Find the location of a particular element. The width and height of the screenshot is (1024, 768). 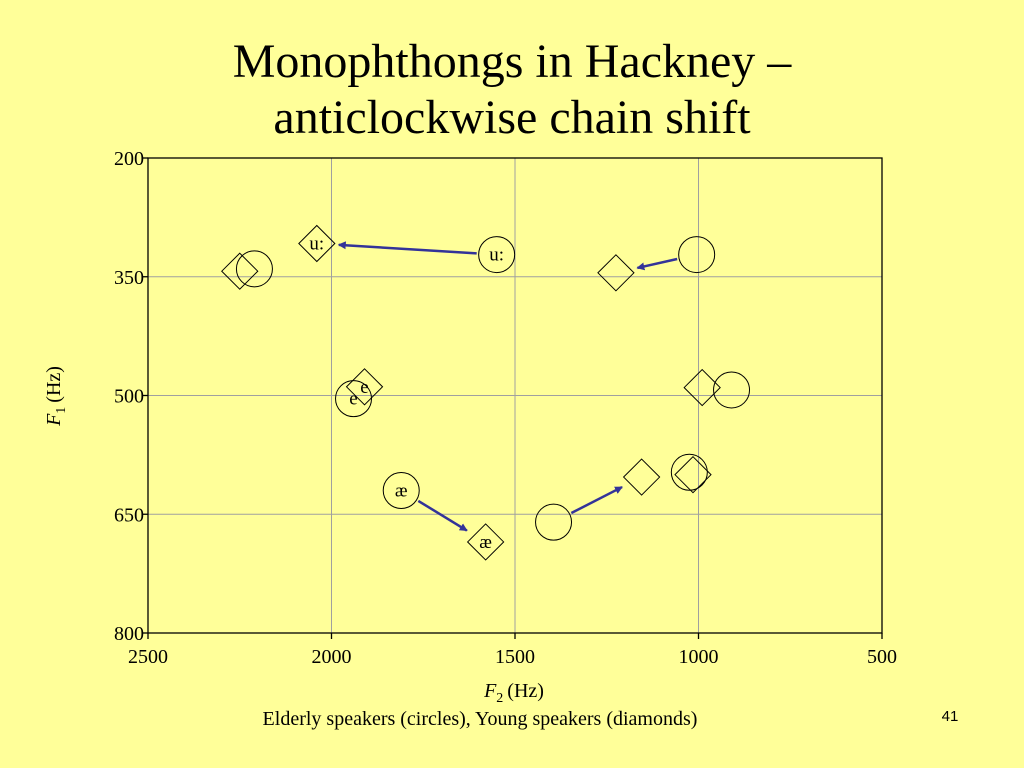

x-tick-label: 2000 is located at coordinates (332, 657).